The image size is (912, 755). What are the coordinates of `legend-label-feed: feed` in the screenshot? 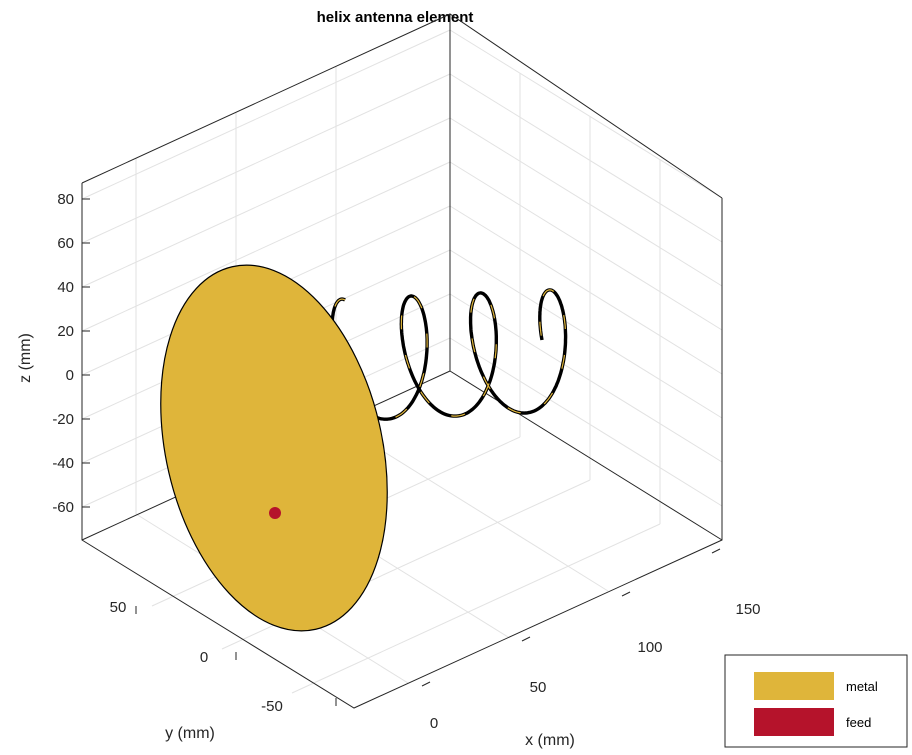 It's located at (858, 722).